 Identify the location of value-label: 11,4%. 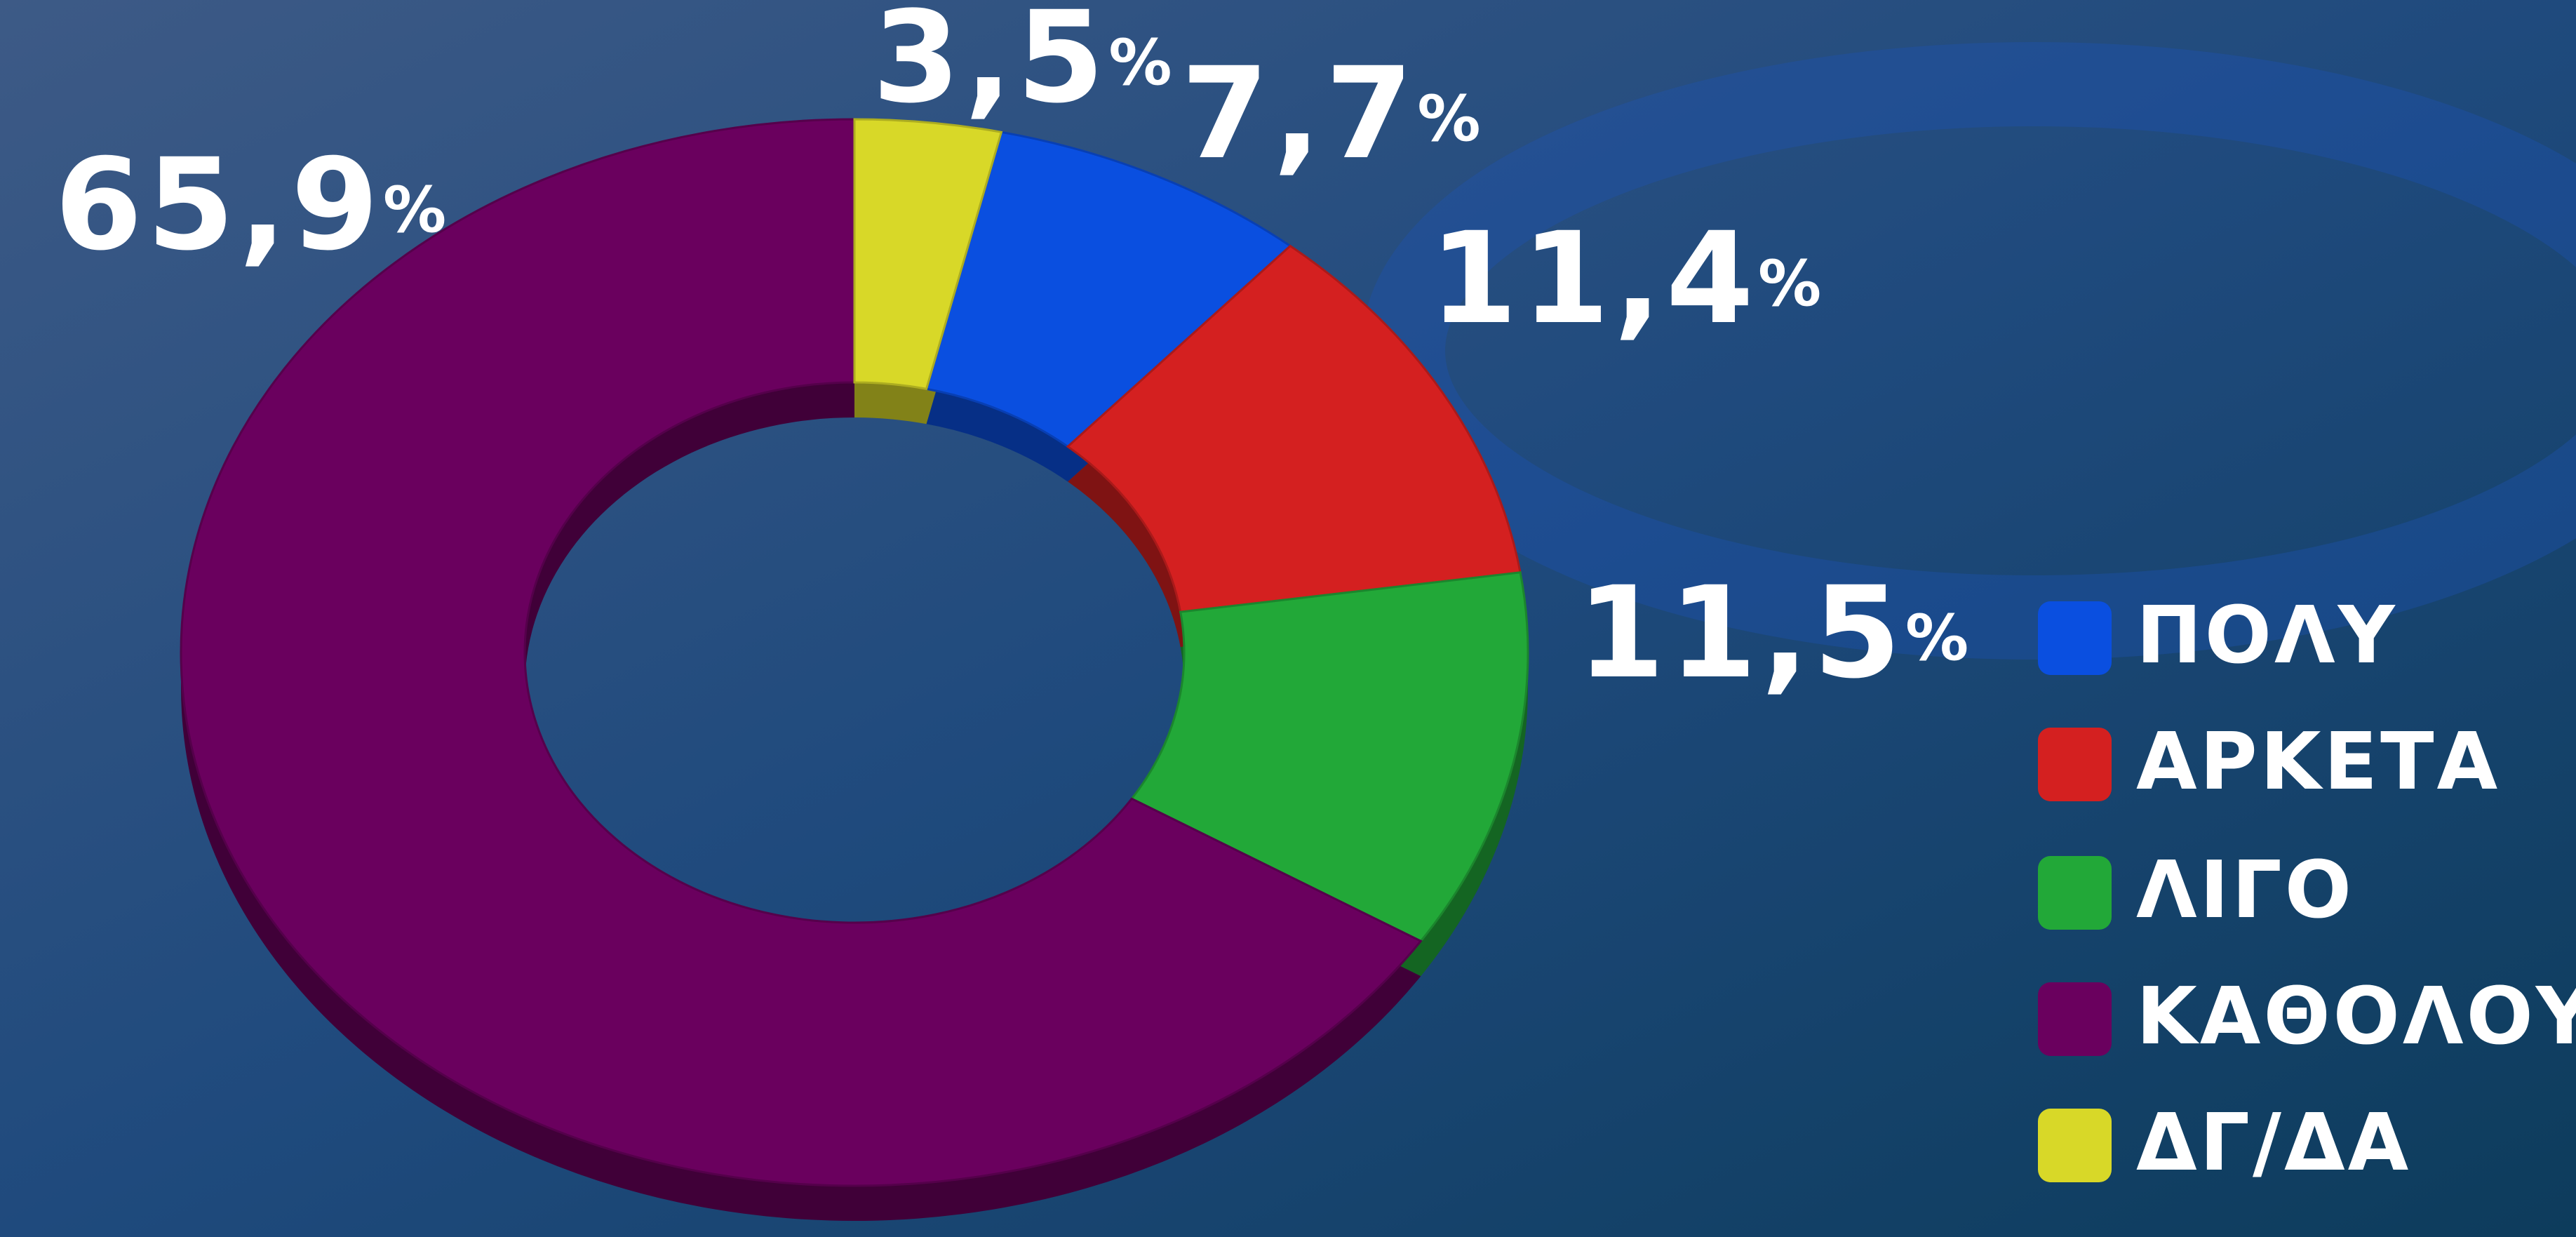
(1627, 279).